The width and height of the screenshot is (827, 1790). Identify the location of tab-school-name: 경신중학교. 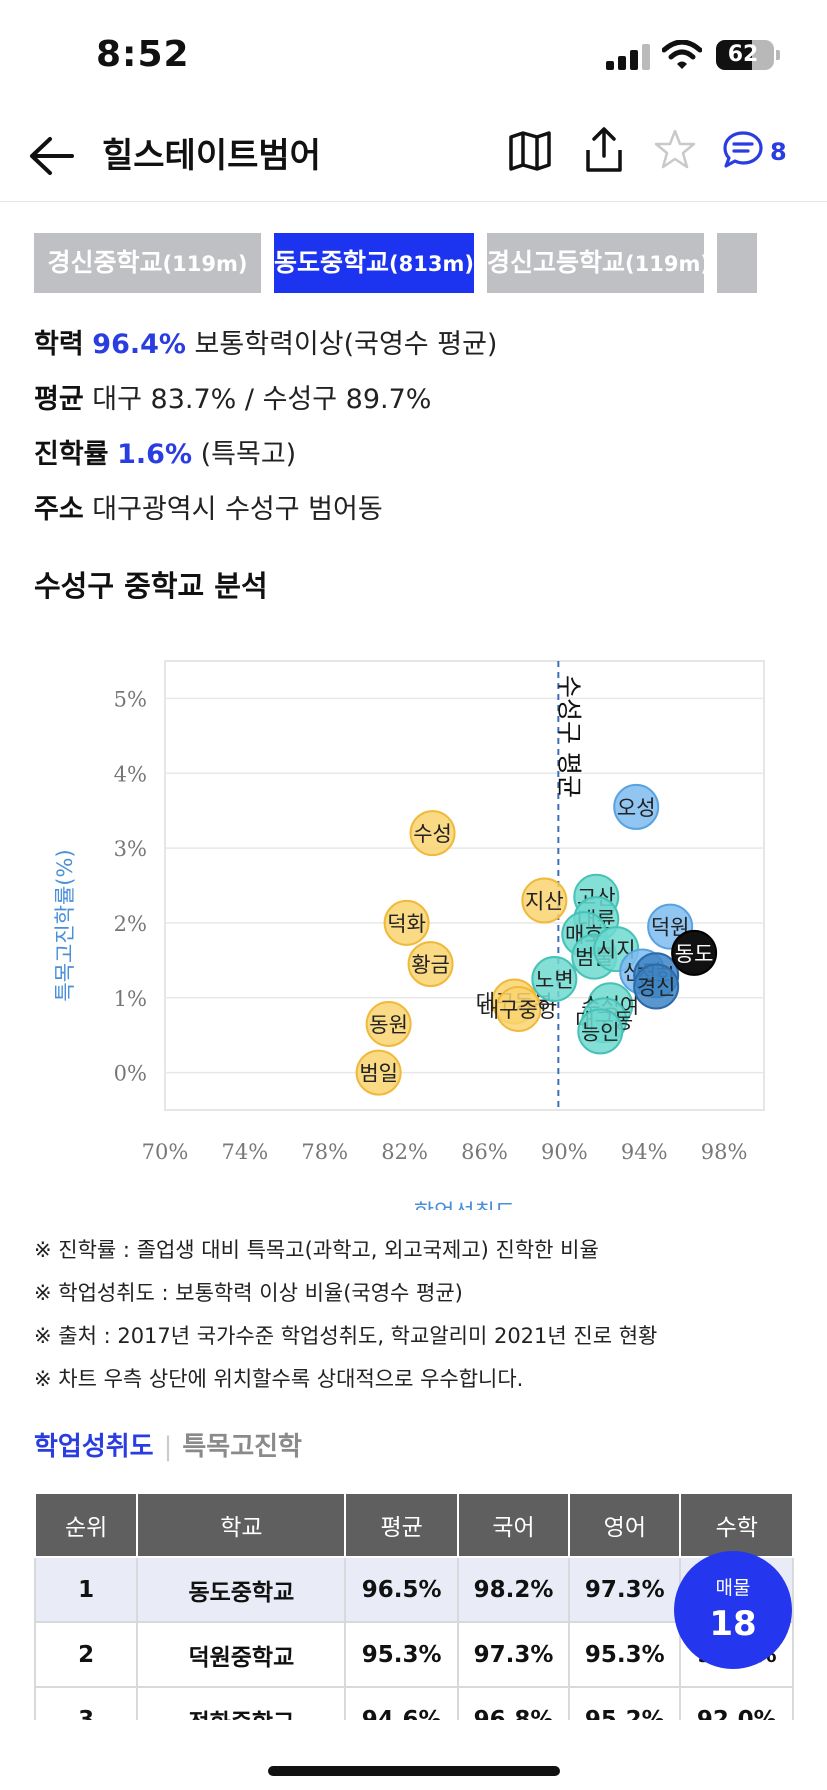
(105, 262).